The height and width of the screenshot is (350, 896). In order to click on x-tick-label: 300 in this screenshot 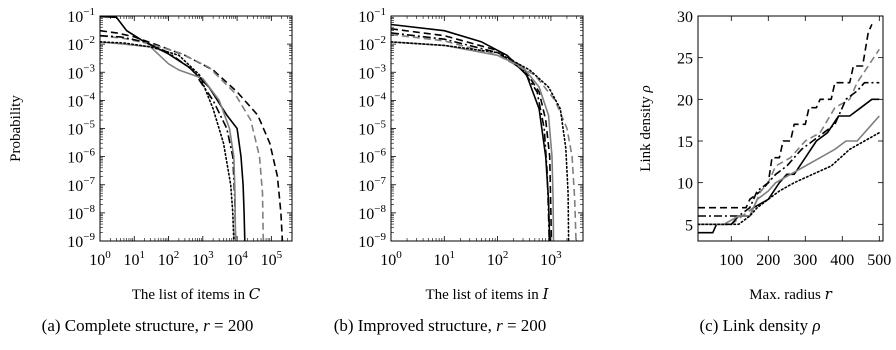, I will do `click(805, 260)`.